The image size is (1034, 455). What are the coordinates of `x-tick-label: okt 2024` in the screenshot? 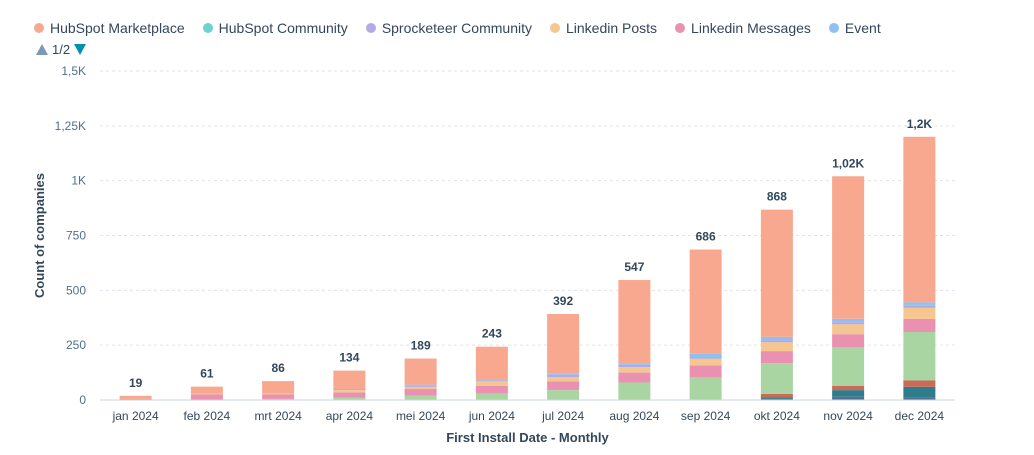 It's located at (777, 416).